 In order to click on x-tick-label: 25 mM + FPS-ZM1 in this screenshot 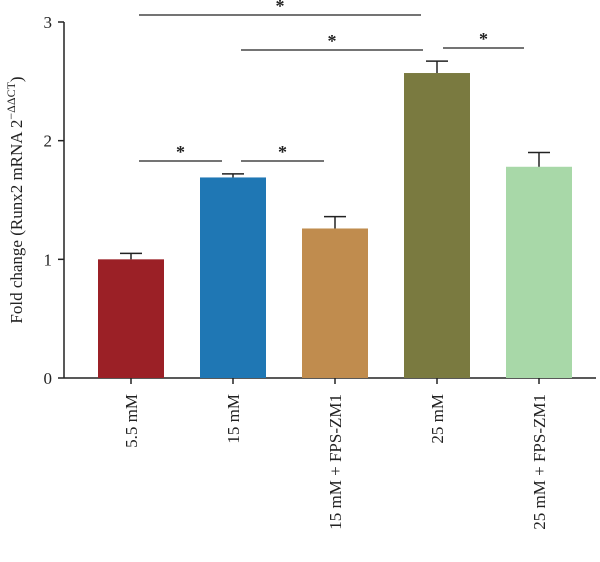, I will do `click(539, 462)`.